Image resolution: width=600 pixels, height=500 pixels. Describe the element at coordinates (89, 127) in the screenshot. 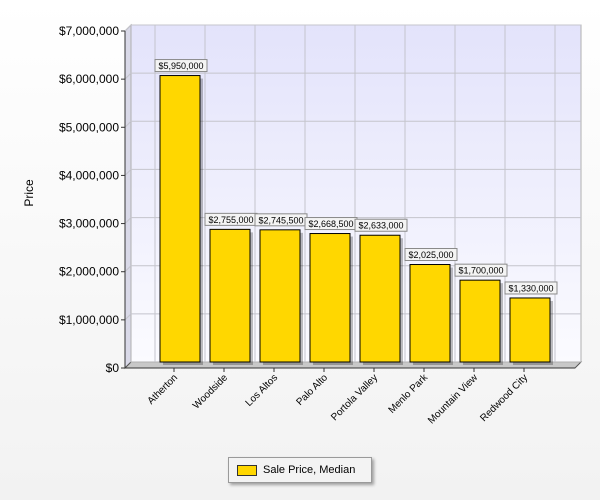

I see `y-tick-label: $5,000,000` at that location.